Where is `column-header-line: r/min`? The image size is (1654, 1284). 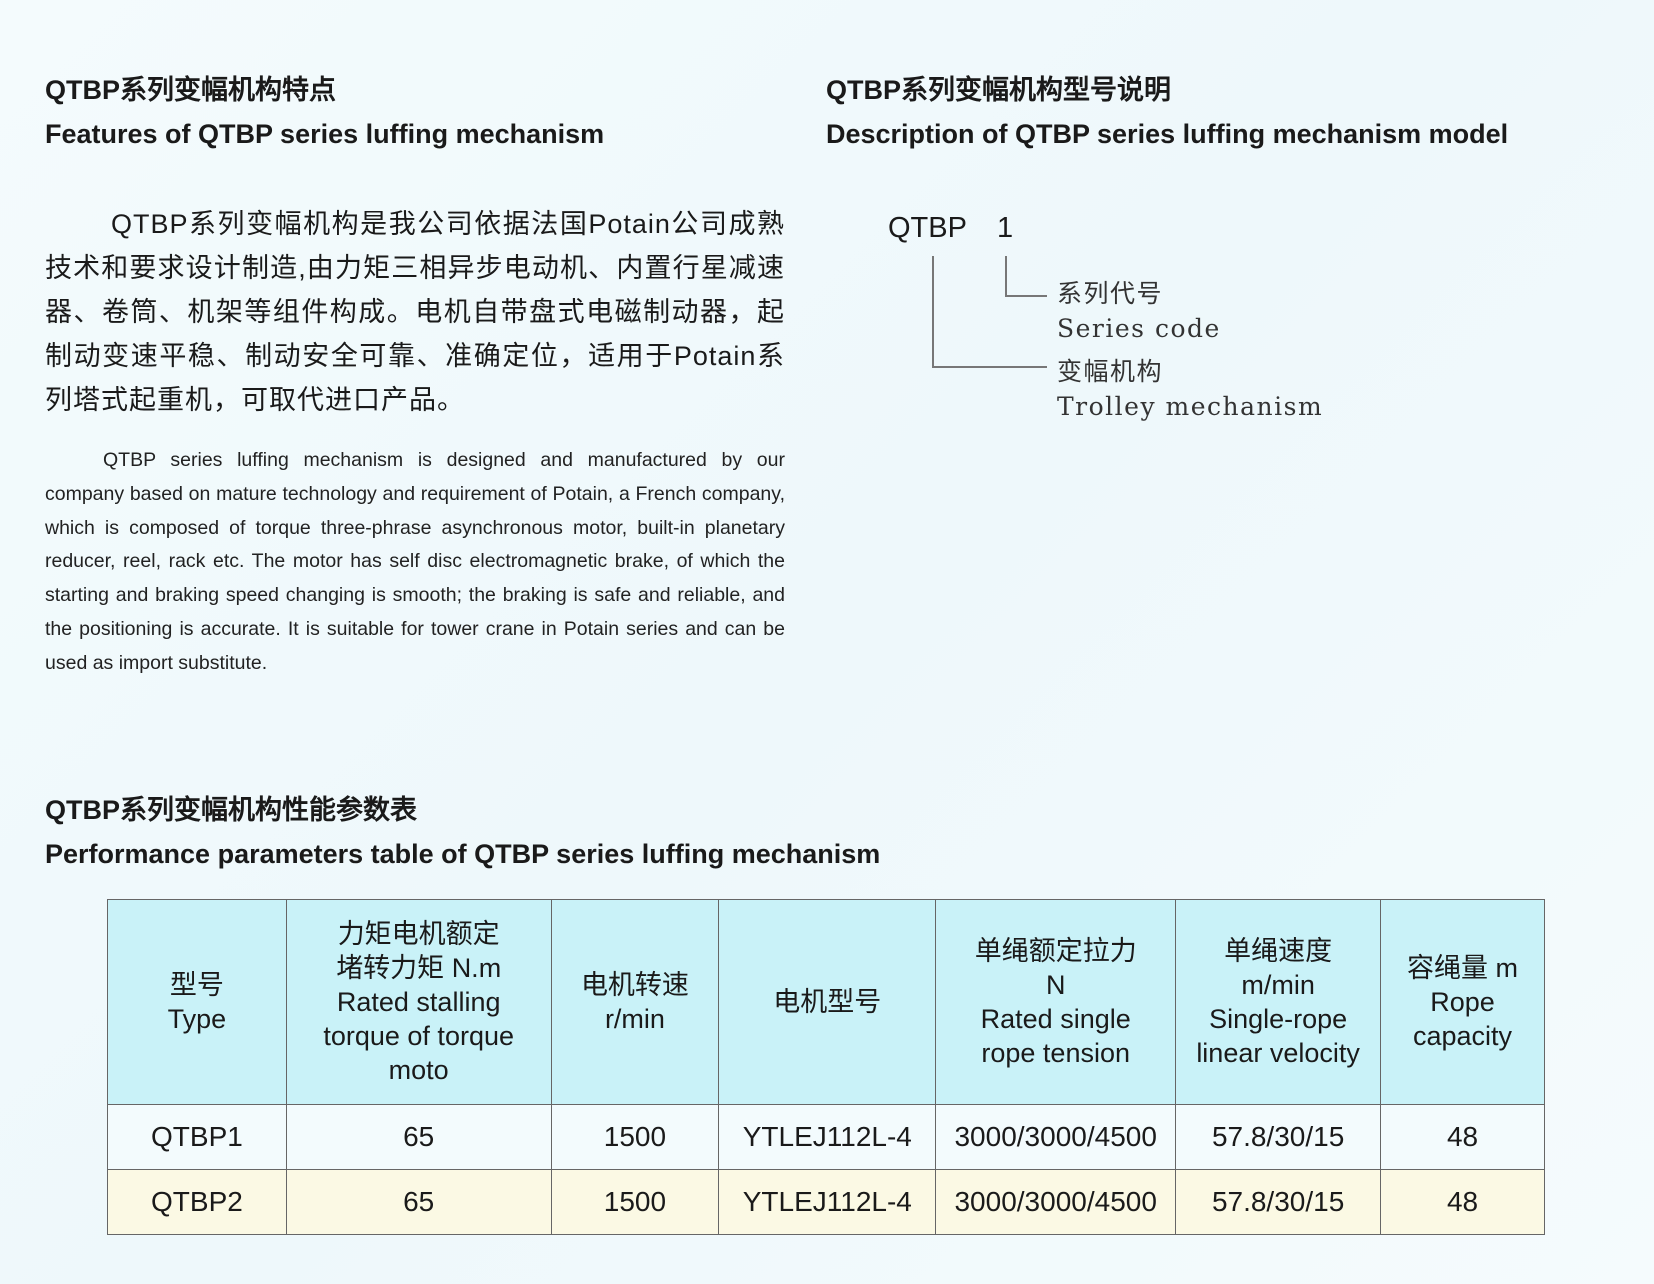
column-header-line: r/min is located at coordinates (634, 1019).